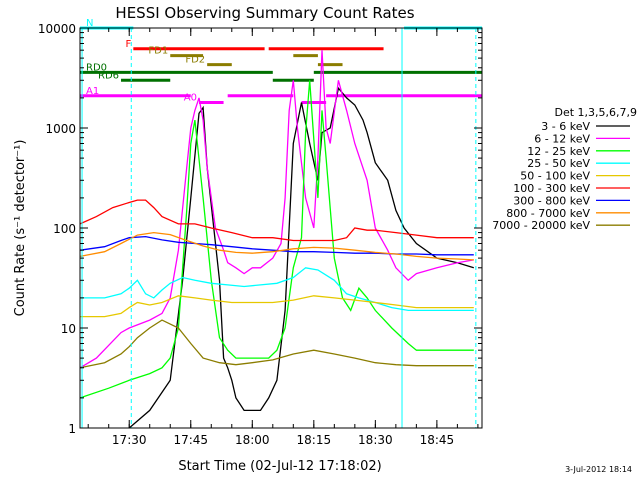 The height and width of the screenshot is (480, 640). I want to click on y-tick-label-2: 100, so click(64, 229).